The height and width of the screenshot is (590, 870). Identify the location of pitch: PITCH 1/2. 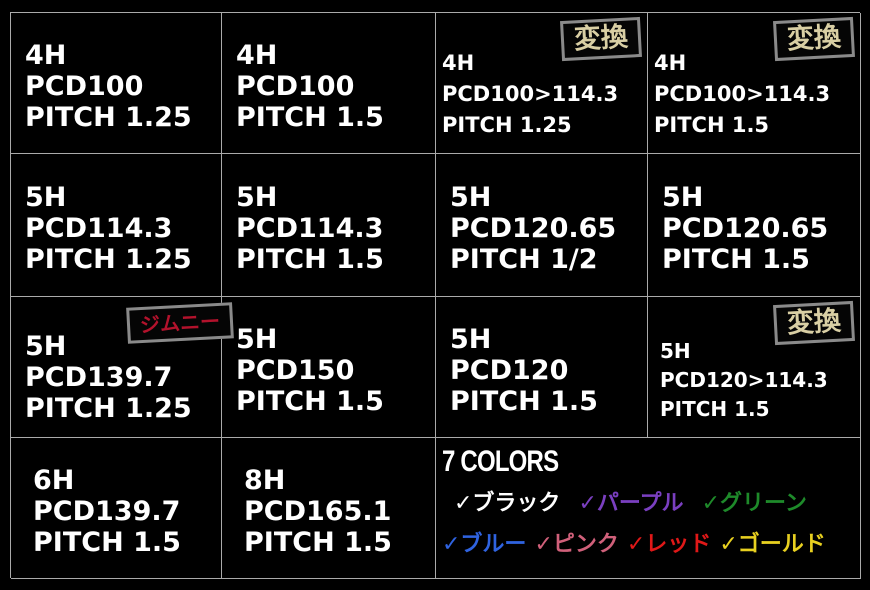
(524, 259).